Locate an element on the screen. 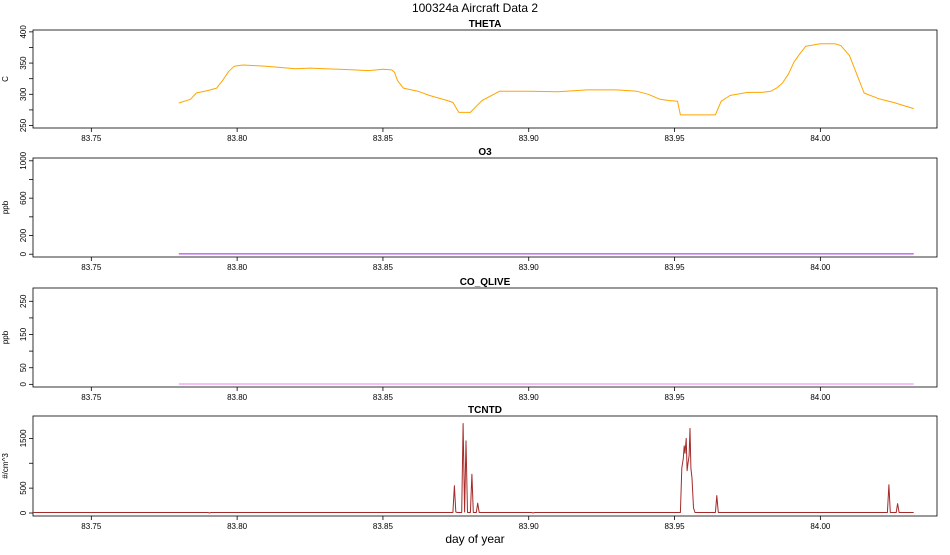  y-tick-label: 1500 is located at coordinates (23, 438).